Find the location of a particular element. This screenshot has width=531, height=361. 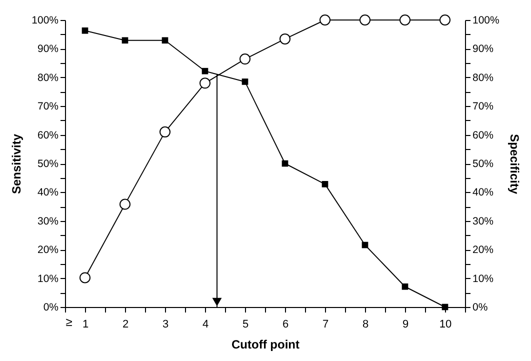

y-axis-title: Sensitivity is located at coordinates (17, 164).